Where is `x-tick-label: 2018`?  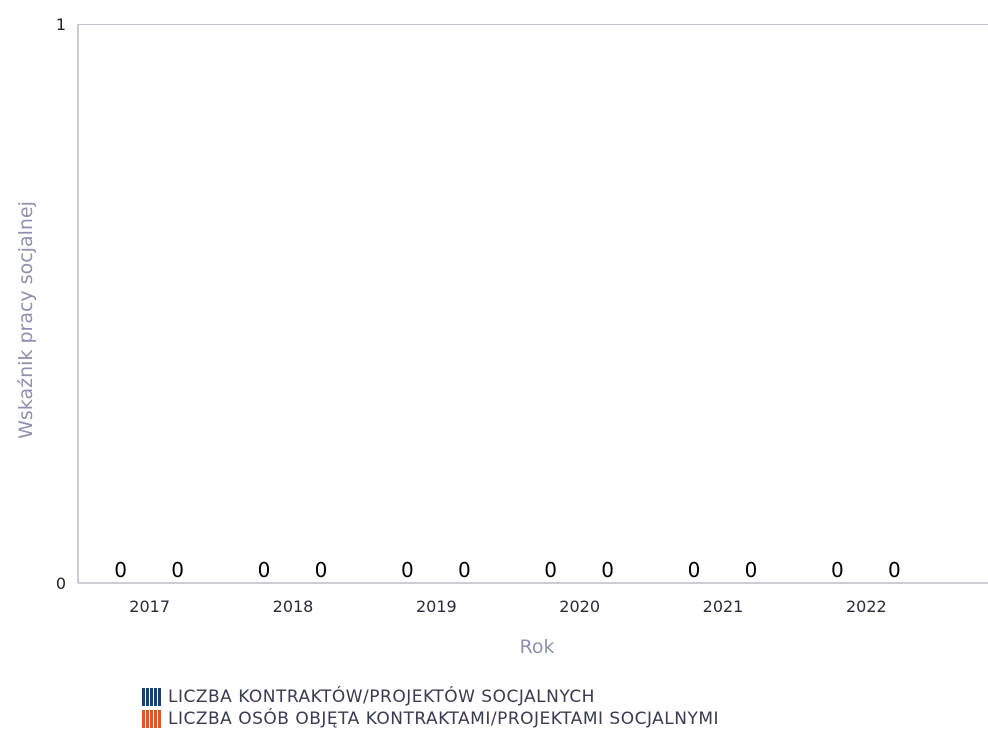 x-tick-label: 2018 is located at coordinates (293, 606).